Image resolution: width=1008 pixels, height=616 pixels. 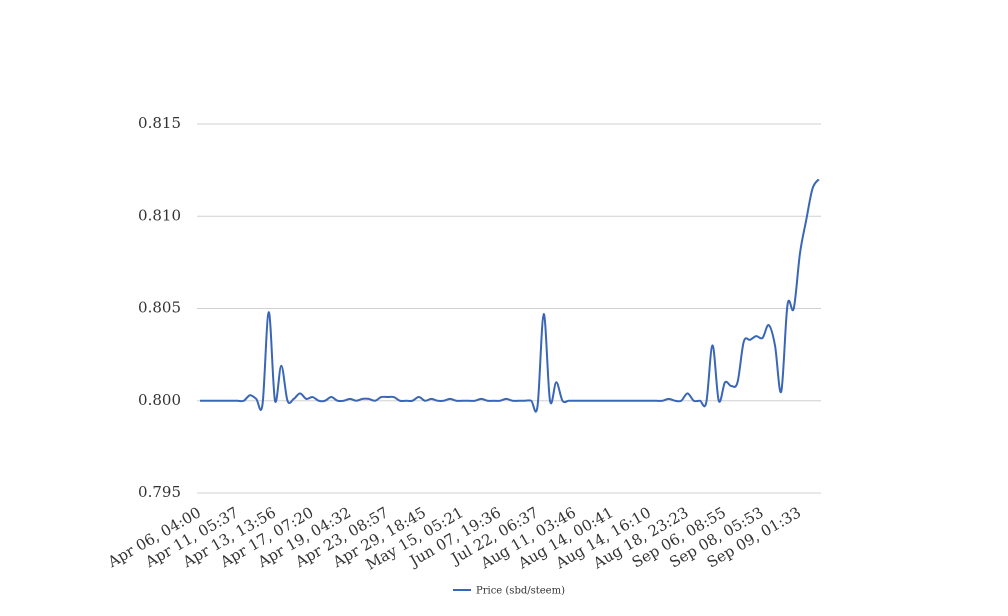 What do you see at coordinates (159, 215) in the screenshot?
I see `y-tick-label: 0.810` at bounding box center [159, 215].